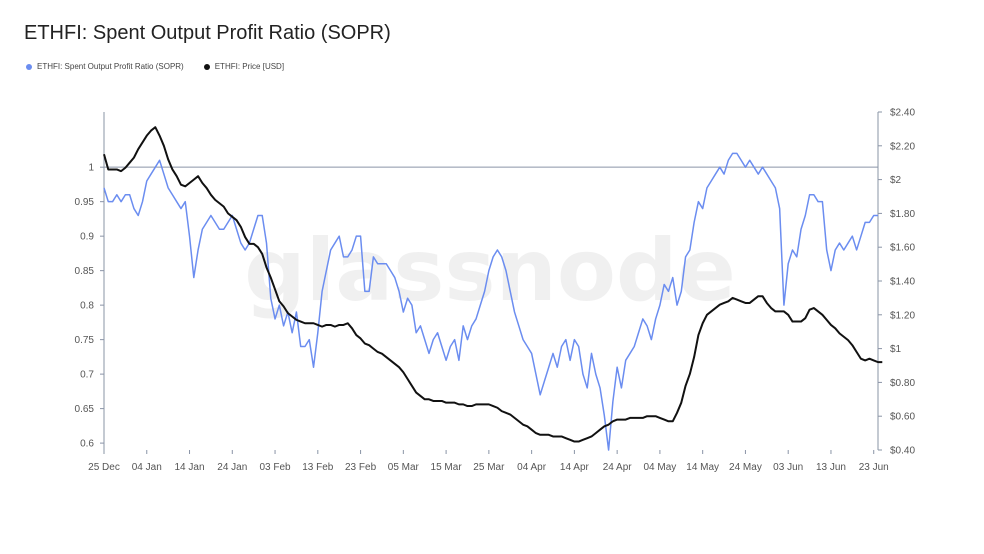 The image size is (984, 554). Describe the element at coordinates (104, 467) in the screenshot. I see `x-tick-label: 25 Dec` at that location.